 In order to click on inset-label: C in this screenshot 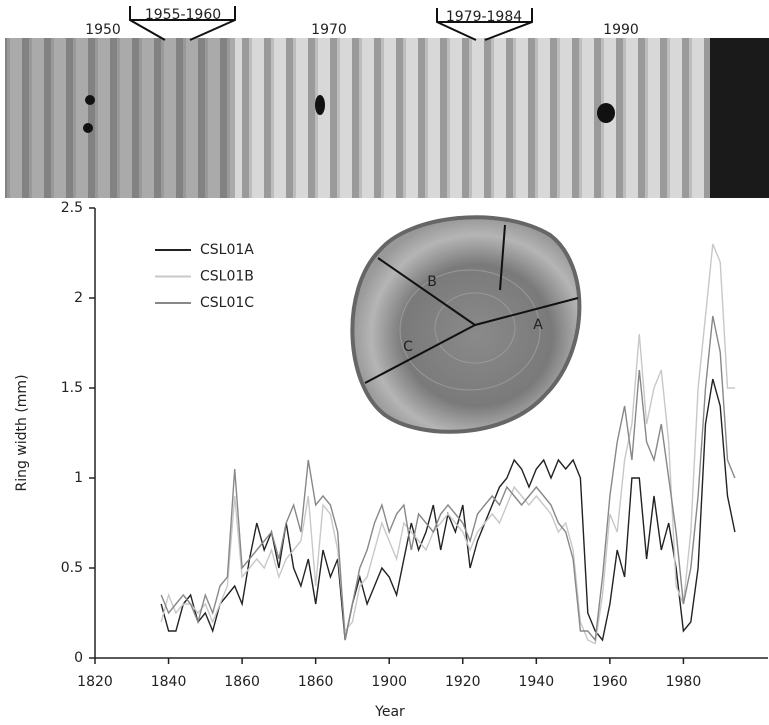, I will do `click(408, 347)`.